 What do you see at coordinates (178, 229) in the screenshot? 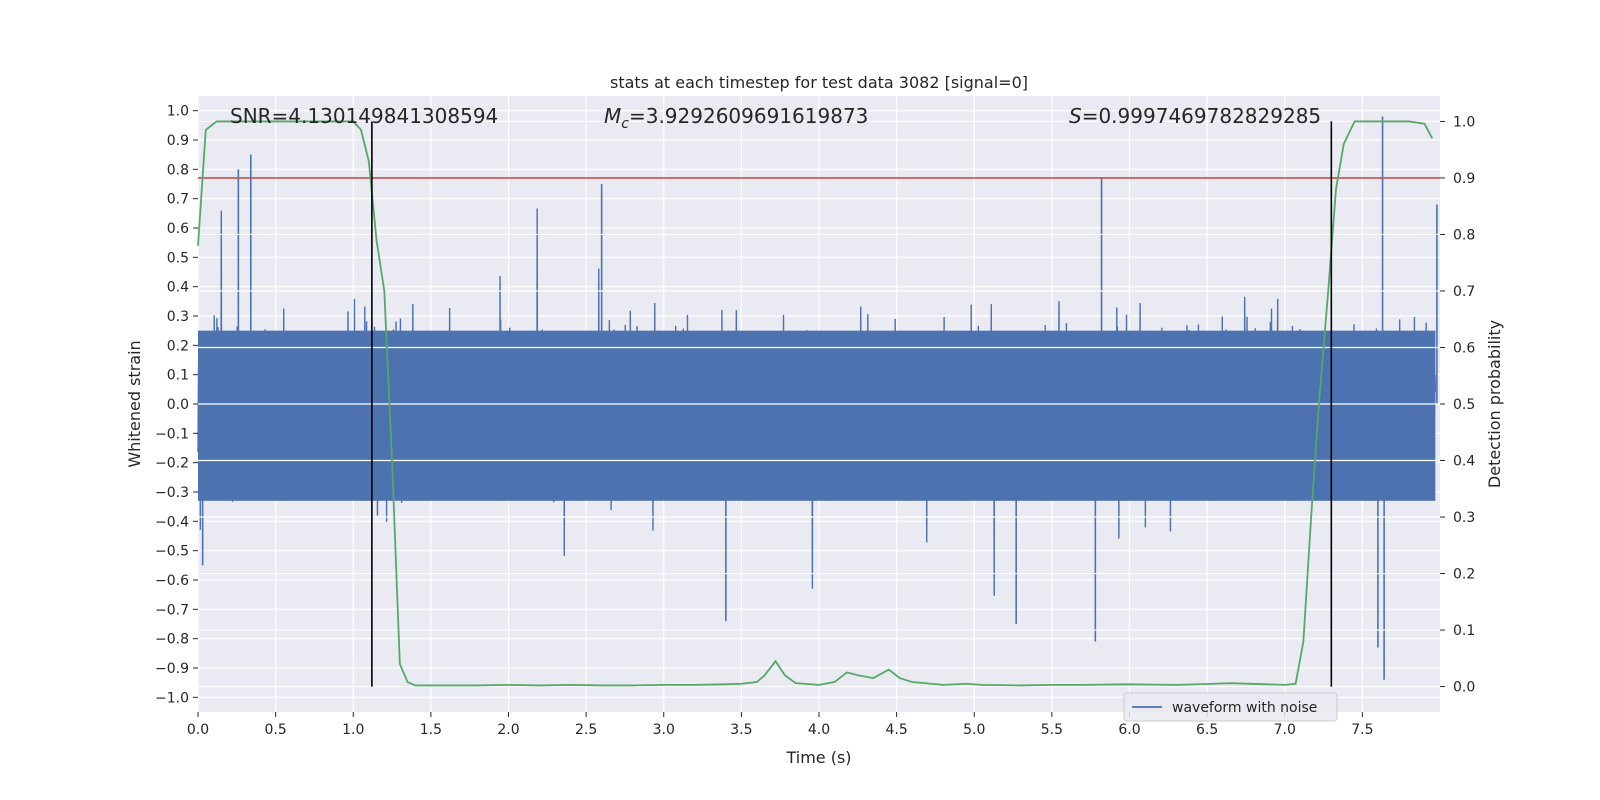
I see `y-tick-label: 0.6` at bounding box center [178, 229].